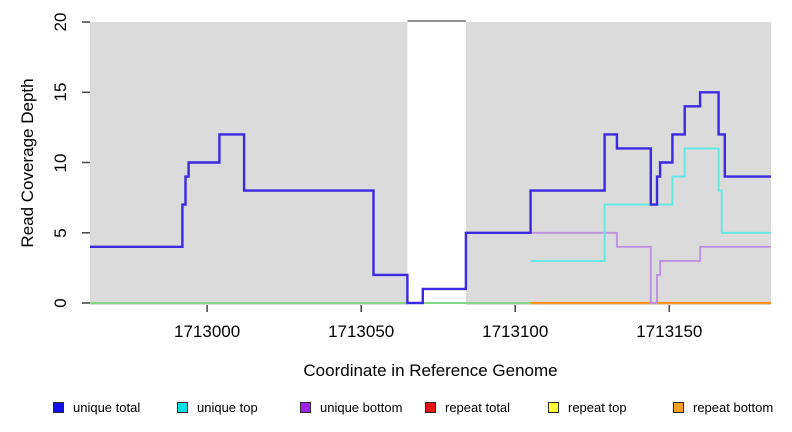 The width and height of the screenshot is (792, 432). I want to click on legend-label: repeat total, so click(478, 407).